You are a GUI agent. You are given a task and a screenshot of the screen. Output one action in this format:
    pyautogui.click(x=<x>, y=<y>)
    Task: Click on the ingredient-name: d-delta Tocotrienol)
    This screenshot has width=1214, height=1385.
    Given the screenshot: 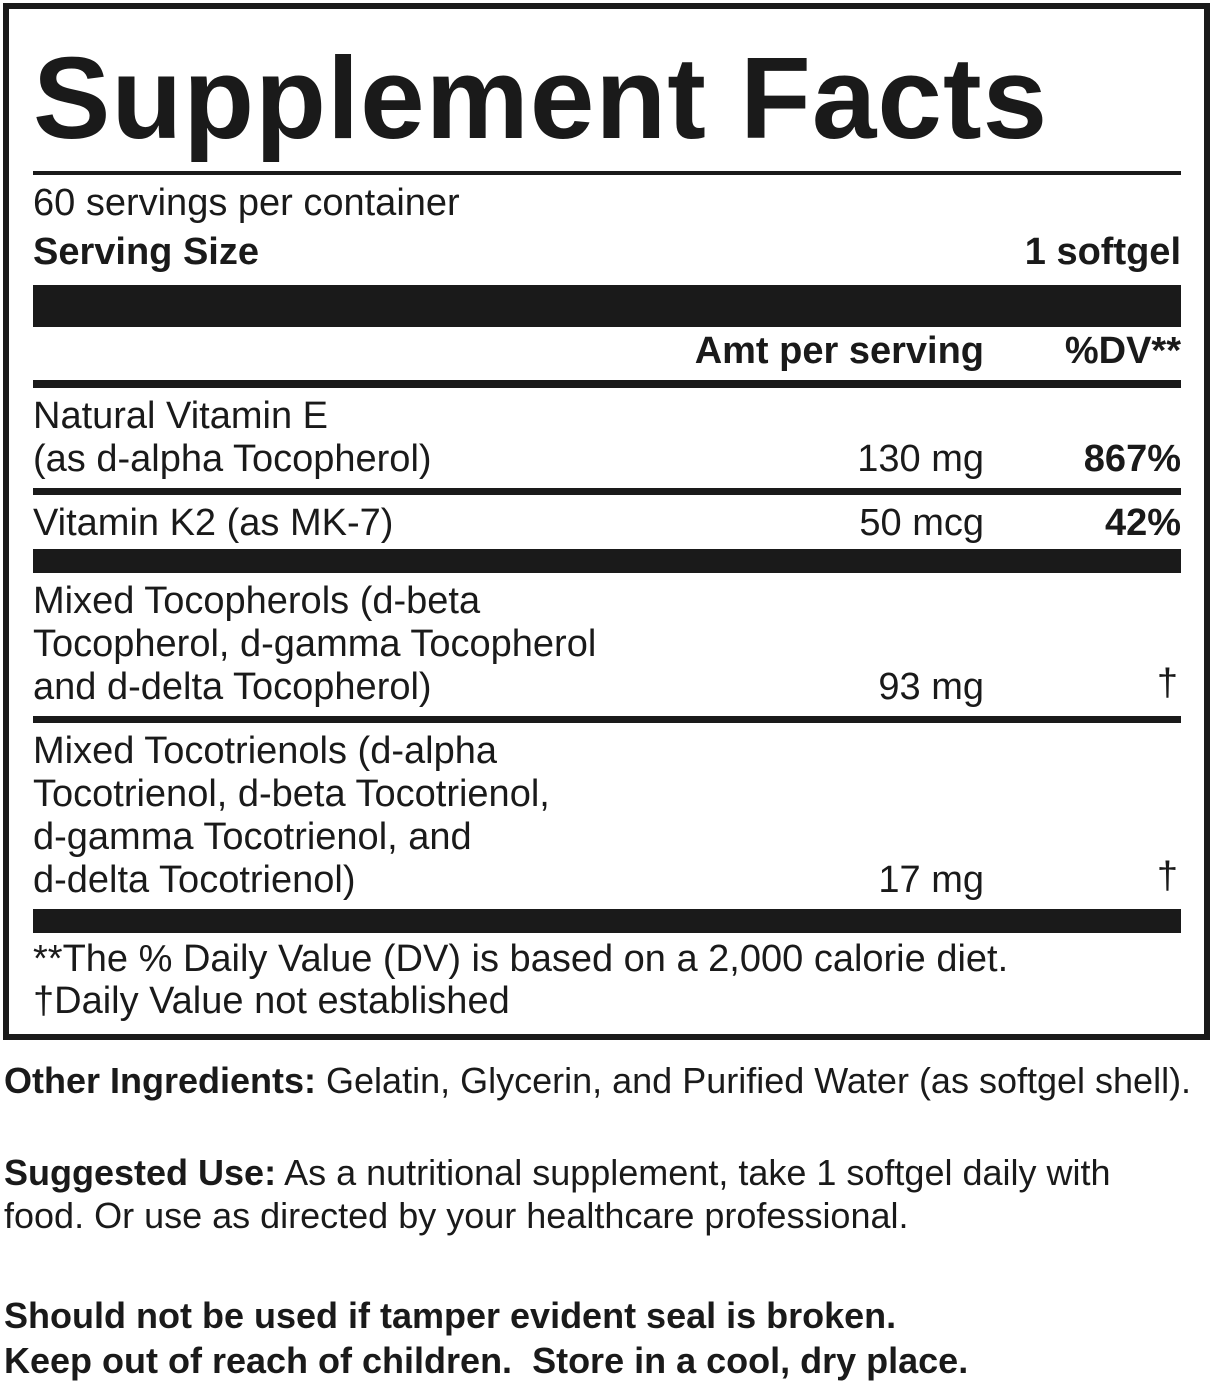 What is the action you would take?
    pyautogui.click(x=194, y=880)
    